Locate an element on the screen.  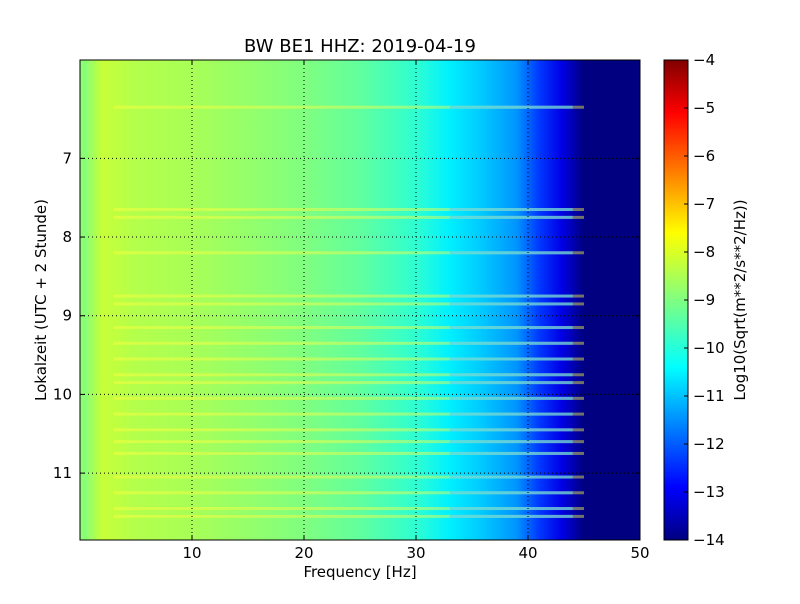
colorbar-tick-label: −12 is located at coordinates (709, 444).